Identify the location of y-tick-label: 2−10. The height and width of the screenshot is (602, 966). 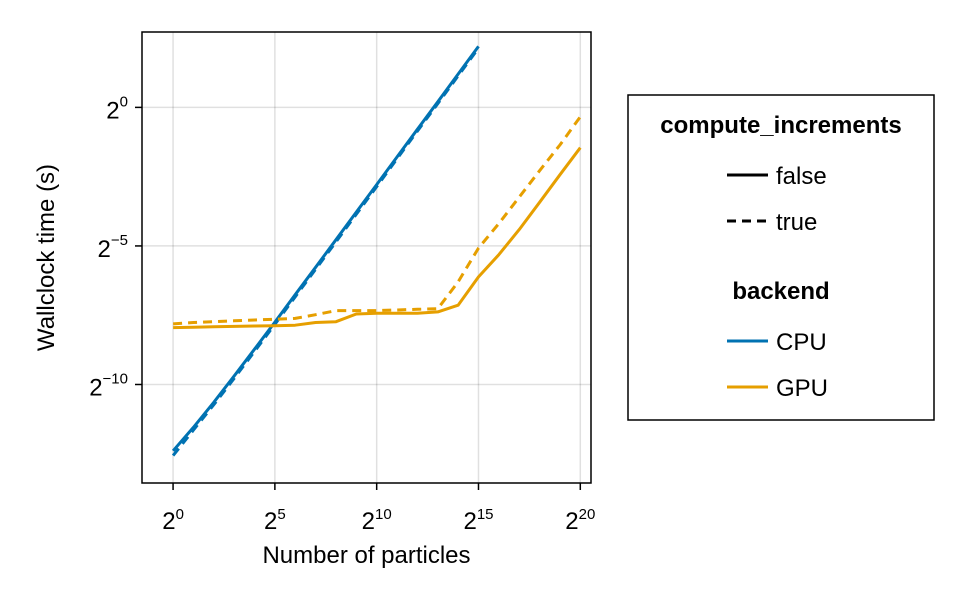
(108, 385).